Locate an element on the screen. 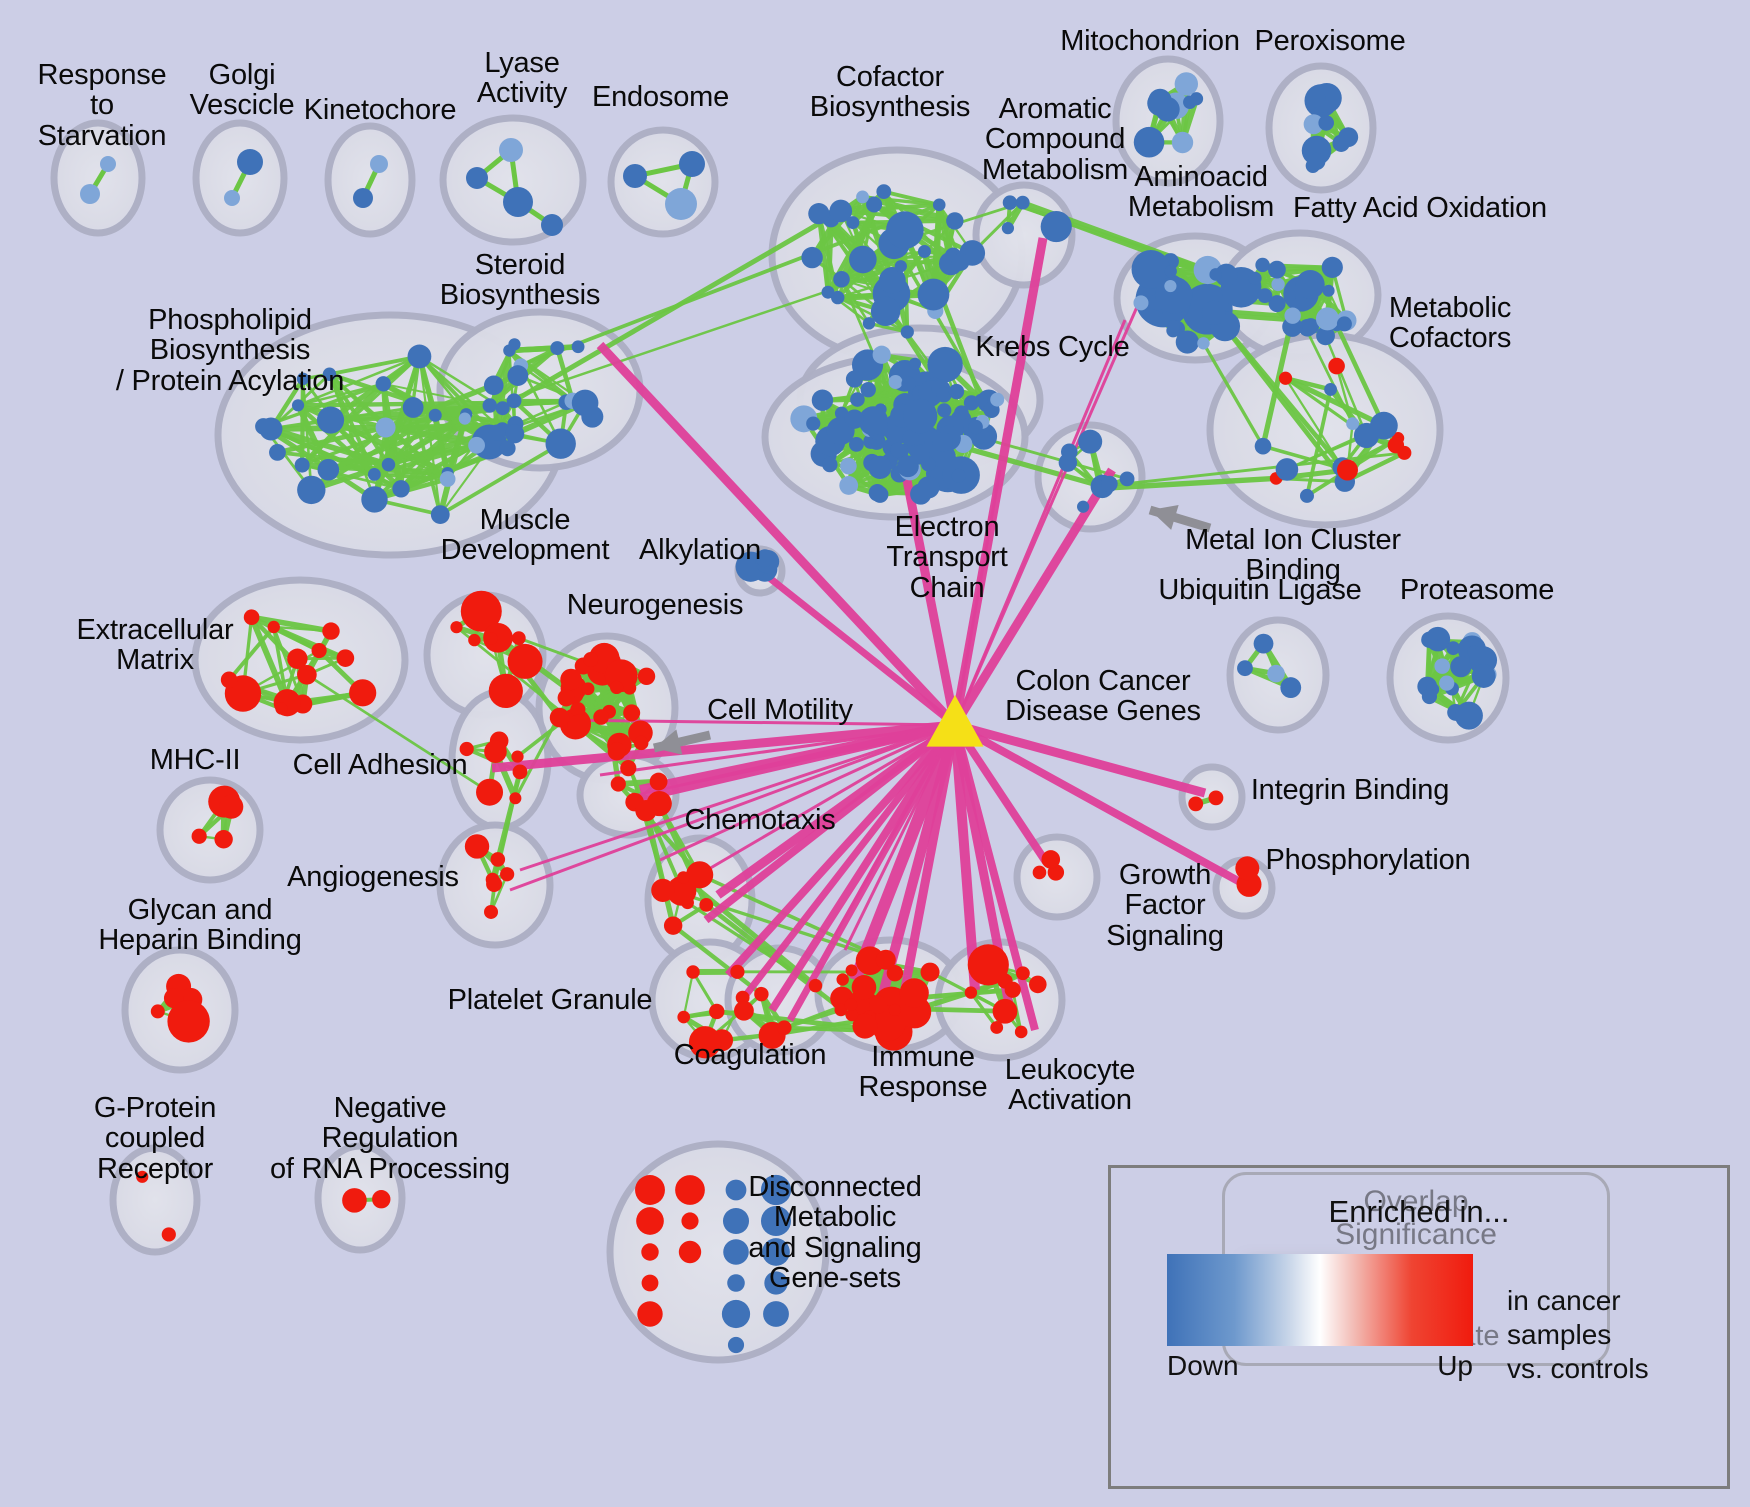 The width and height of the screenshot is (1750, 1507). hub-edge-alkylation is located at coordinates (858, 648).